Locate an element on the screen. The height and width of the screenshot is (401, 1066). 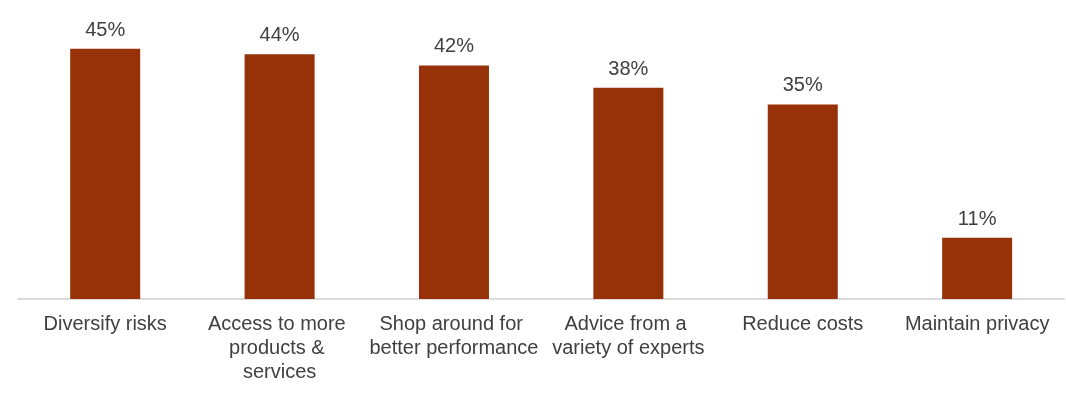
data-label: 38% is located at coordinates (628, 67).